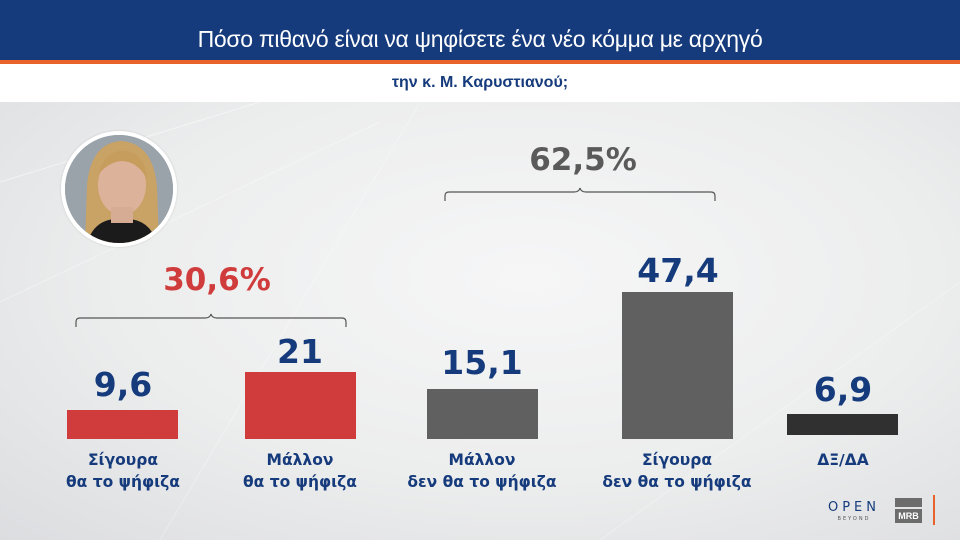 Image resolution: width=960 pixels, height=540 pixels. What do you see at coordinates (300, 405) in the screenshot?
I see `bar-probably-yes` at bounding box center [300, 405].